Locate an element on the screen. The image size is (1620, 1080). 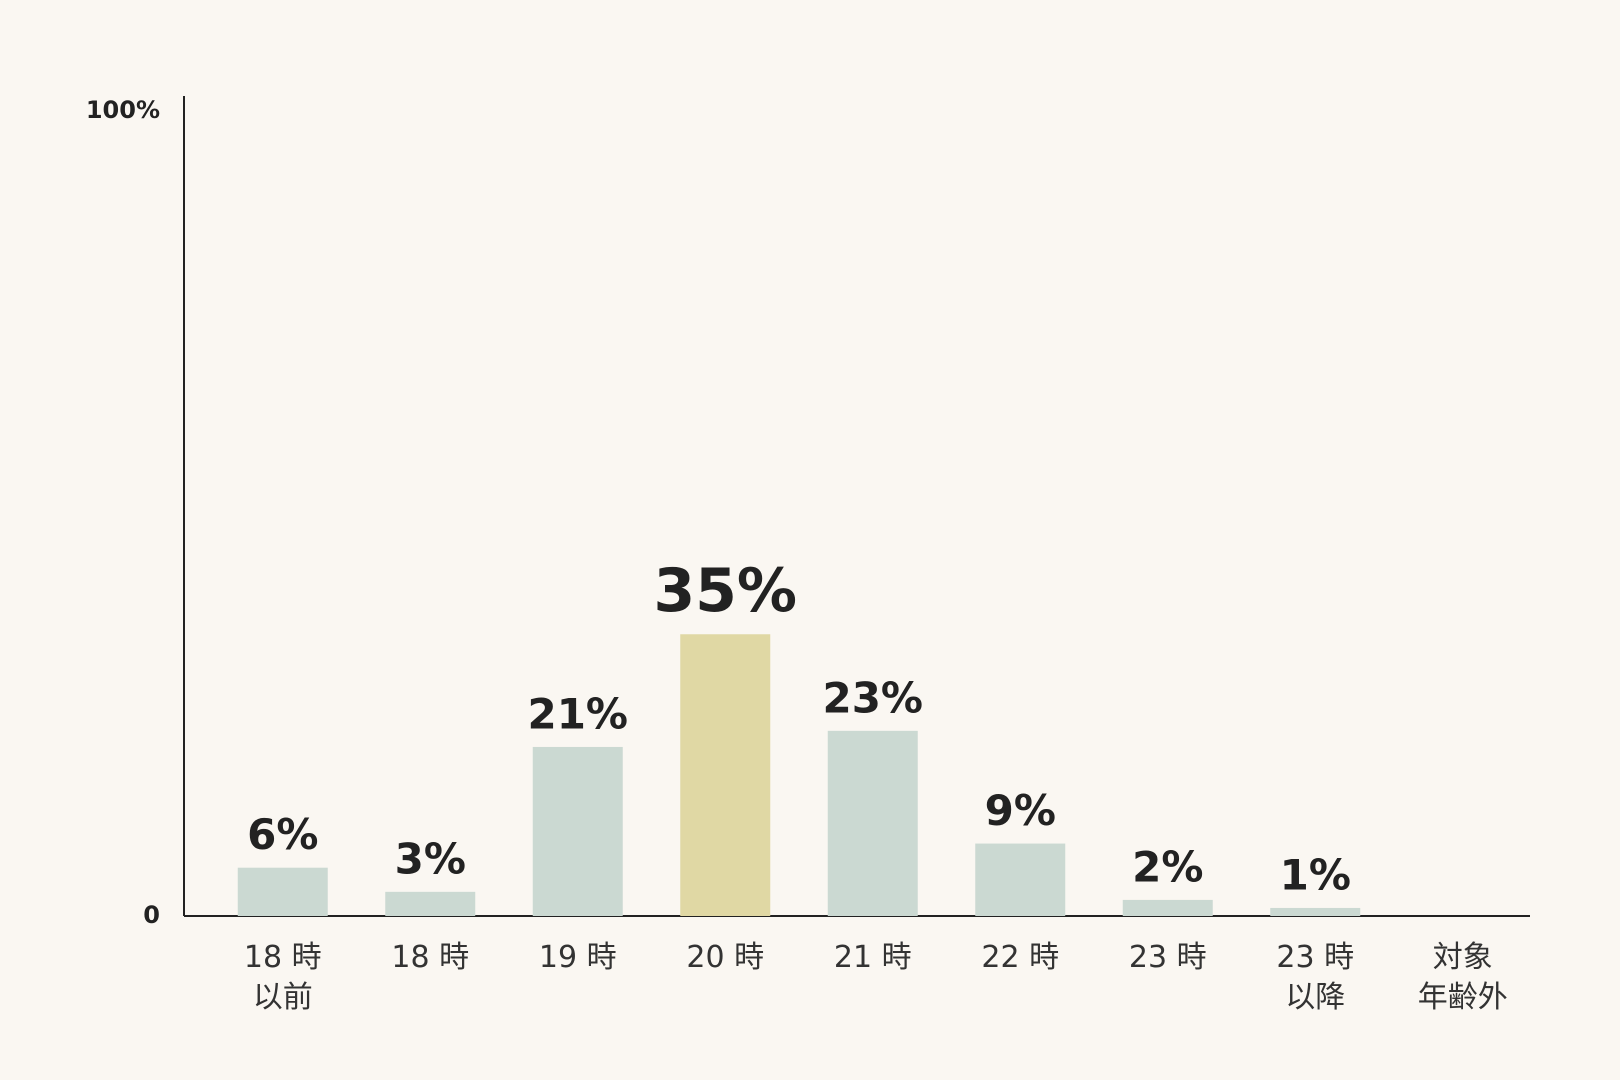
y-tick-label: 100% is located at coordinates (123, 110).